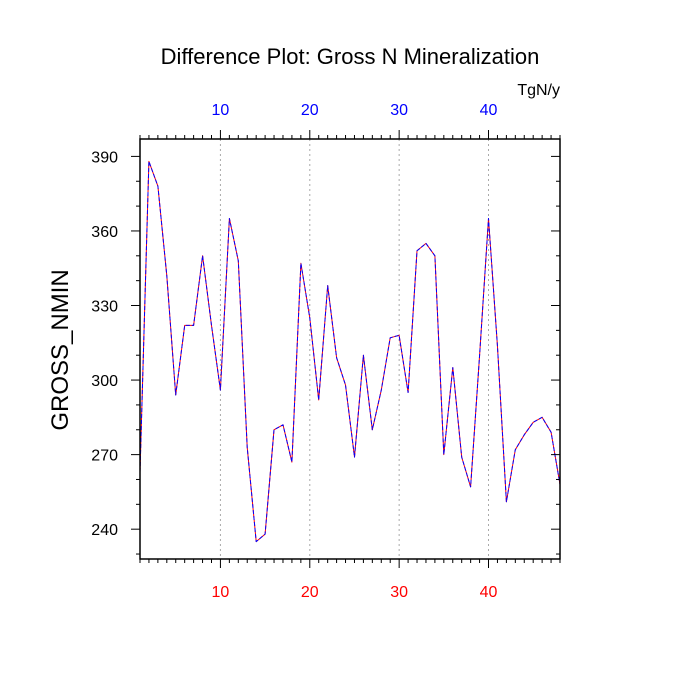 This screenshot has width=700, height=700. I want to click on y-tick-label-240: 240, so click(104, 530).